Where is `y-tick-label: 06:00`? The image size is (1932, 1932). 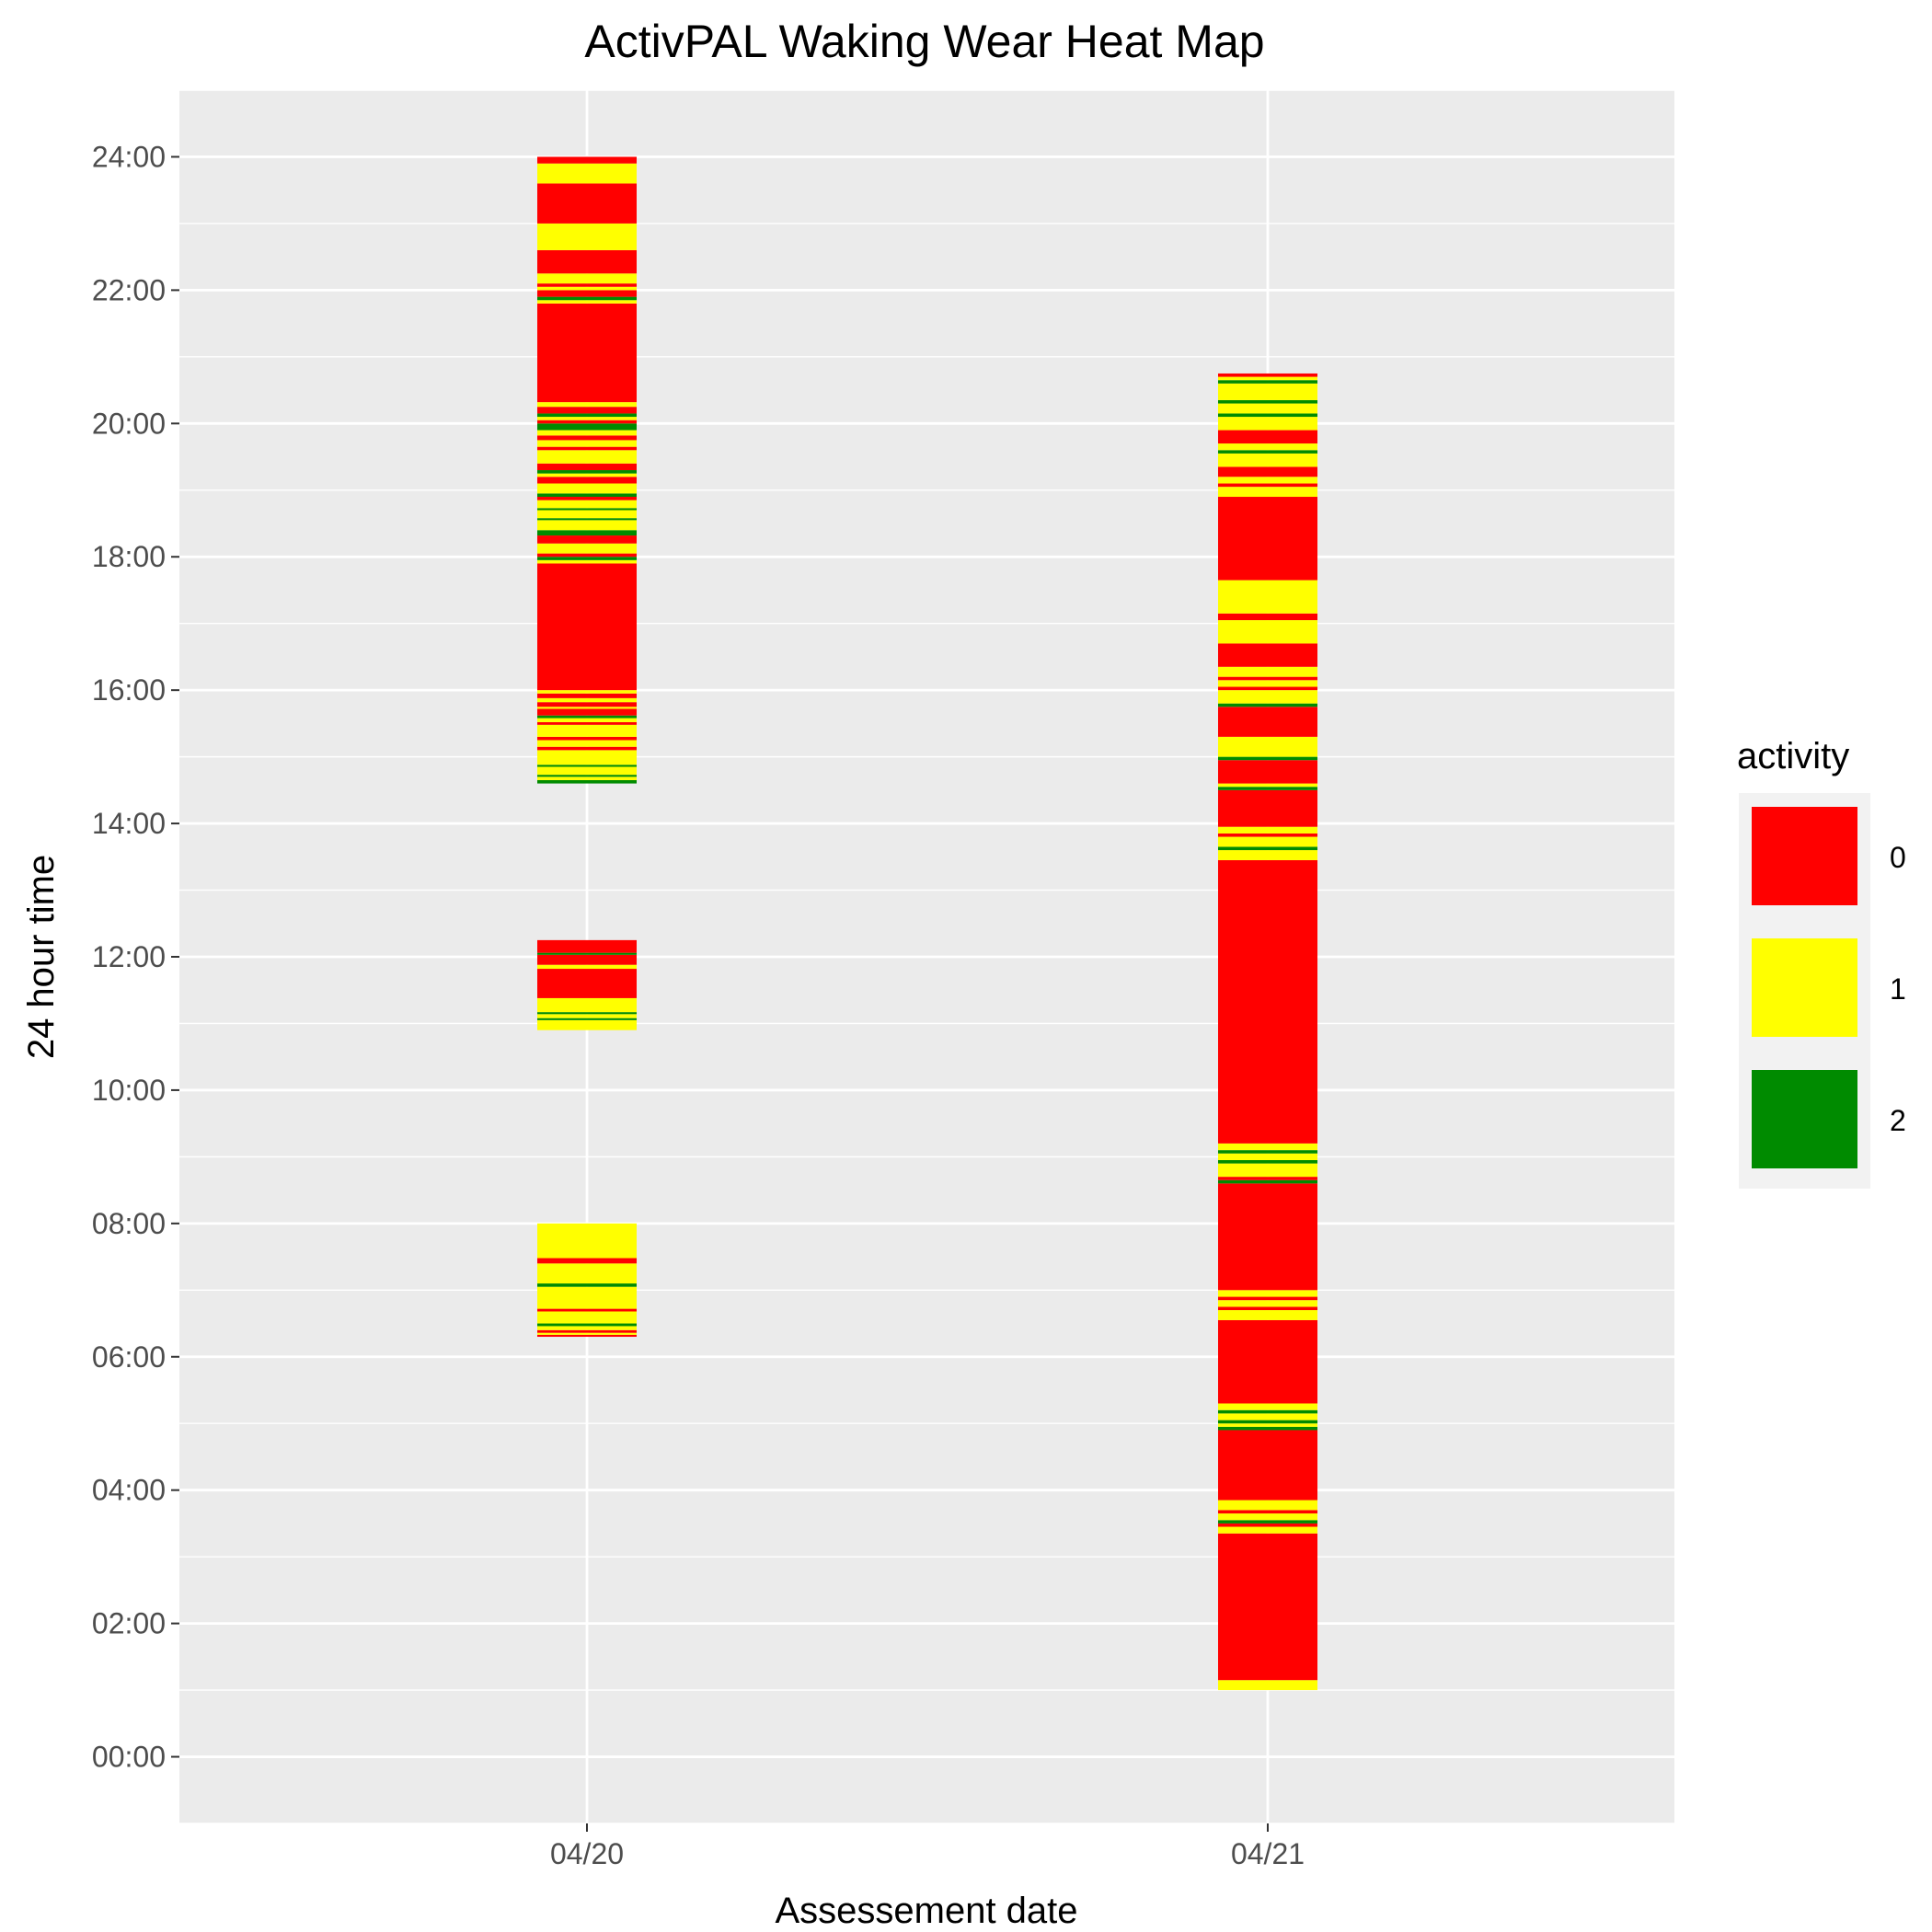
y-tick-label: 06:00 is located at coordinates (129, 1357).